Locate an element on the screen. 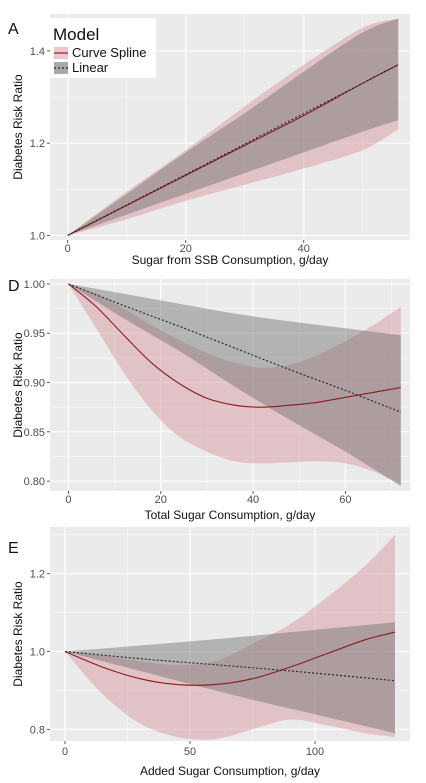  y-tick-label: 1.00 is located at coordinates (34, 285).